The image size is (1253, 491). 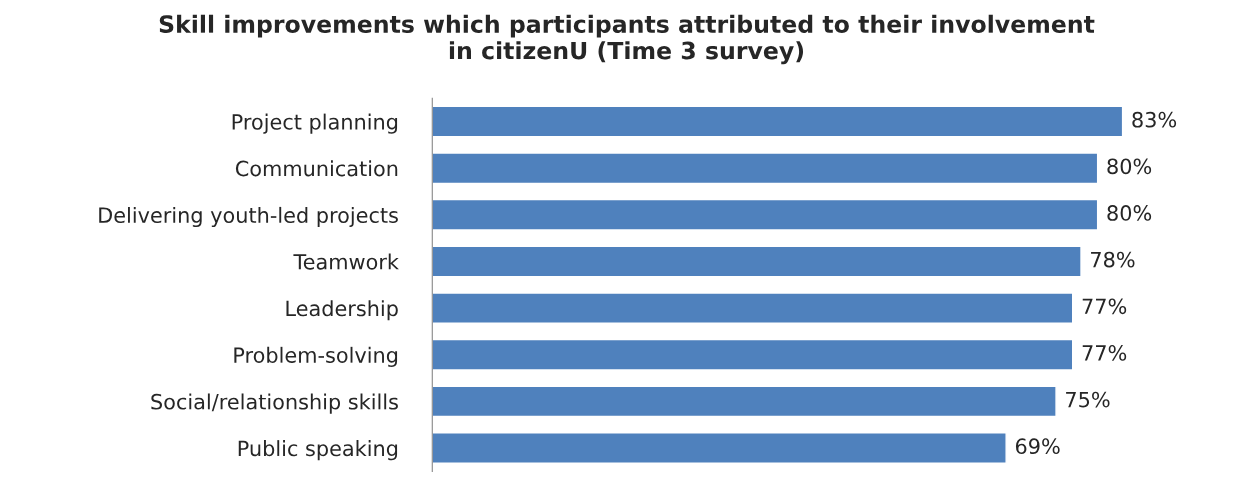 What do you see at coordinates (342, 310) in the screenshot?
I see `y-tick-label: Leadership` at bounding box center [342, 310].